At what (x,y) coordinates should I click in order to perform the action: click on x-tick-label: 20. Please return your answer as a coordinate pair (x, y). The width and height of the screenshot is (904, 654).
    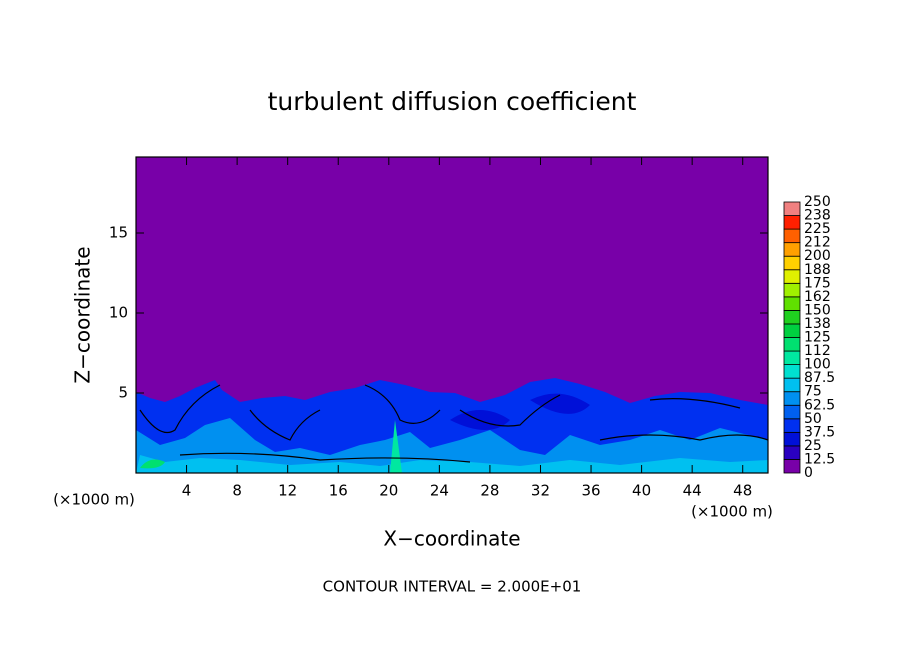
    Looking at the image, I should click on (388, 491).